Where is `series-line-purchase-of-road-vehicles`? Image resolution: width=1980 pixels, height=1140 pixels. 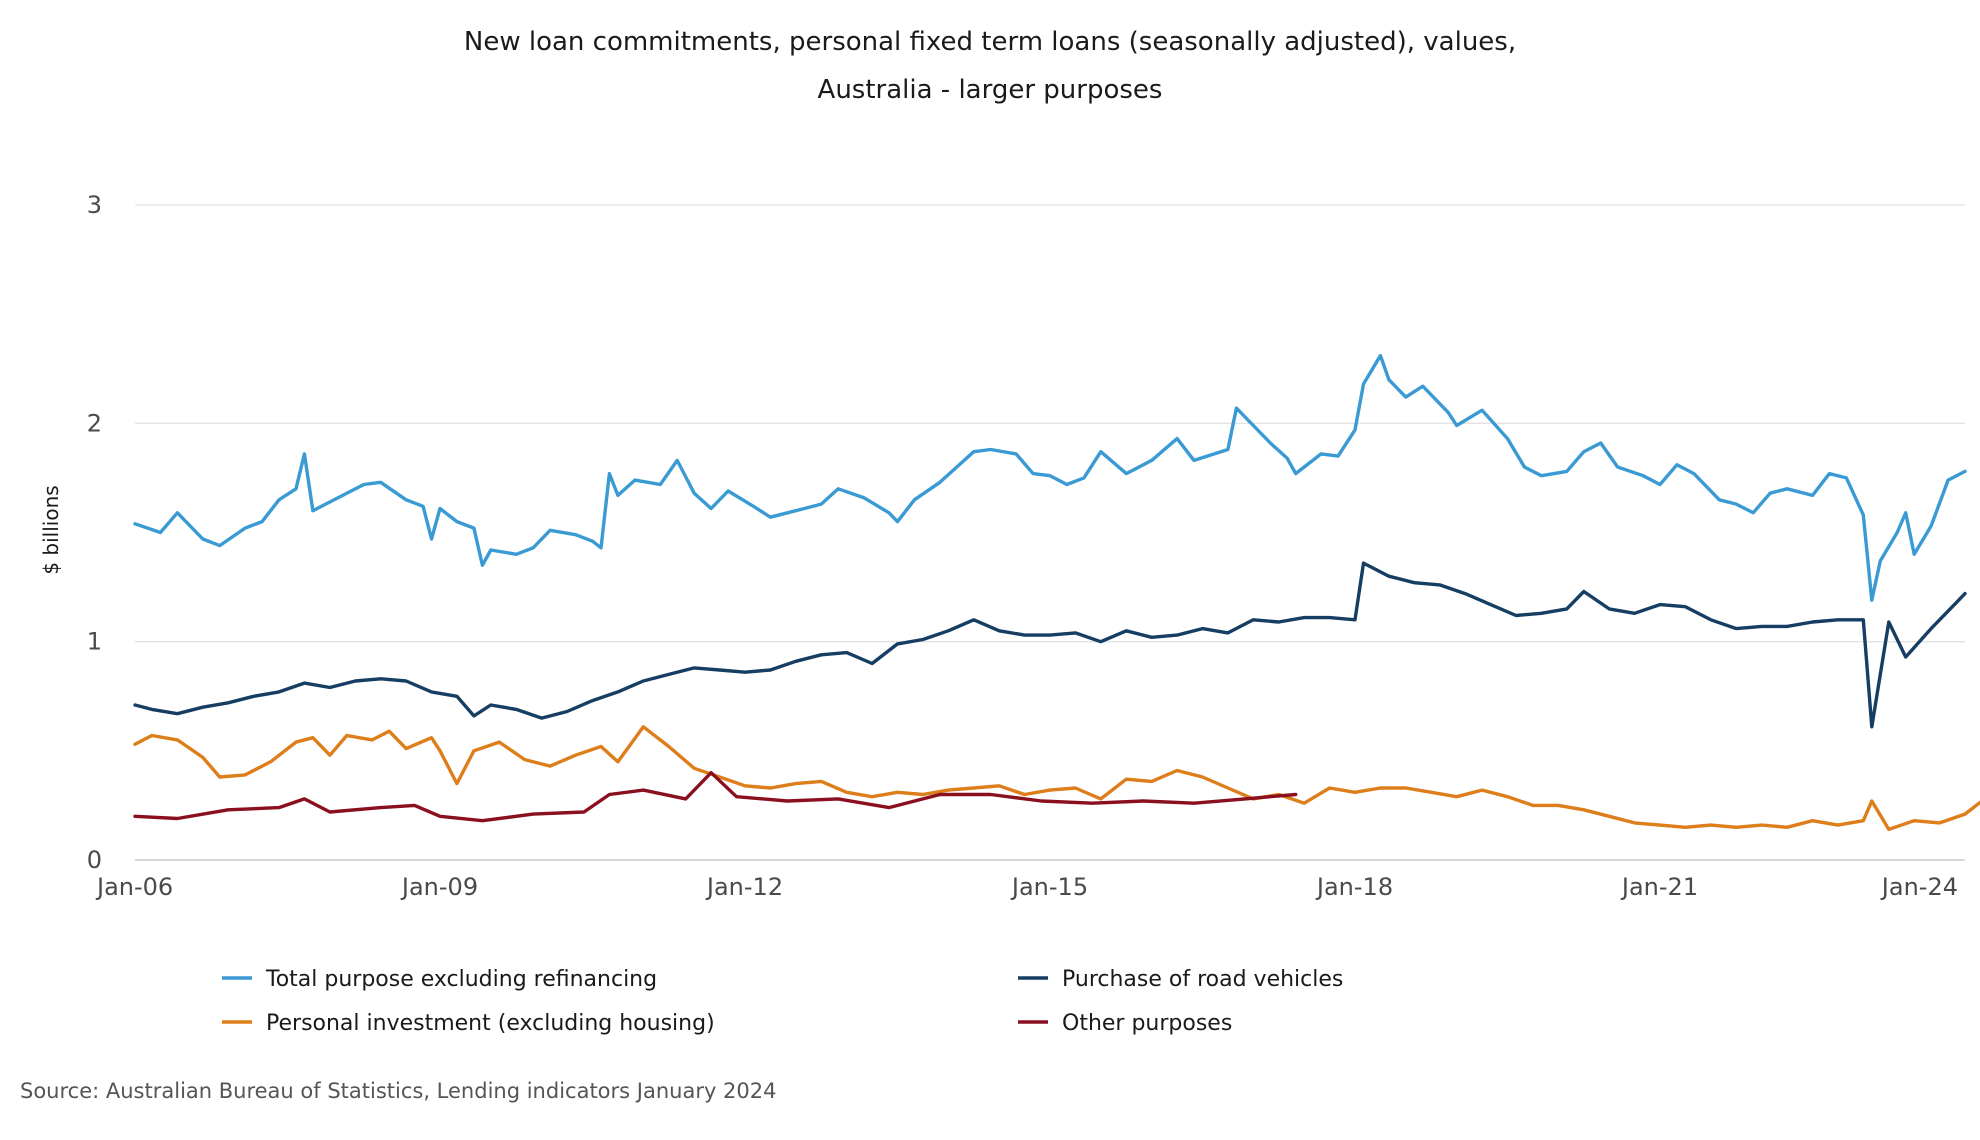 series-line-purchase-of-road-vehicles is located at coordinates (1050, 645).